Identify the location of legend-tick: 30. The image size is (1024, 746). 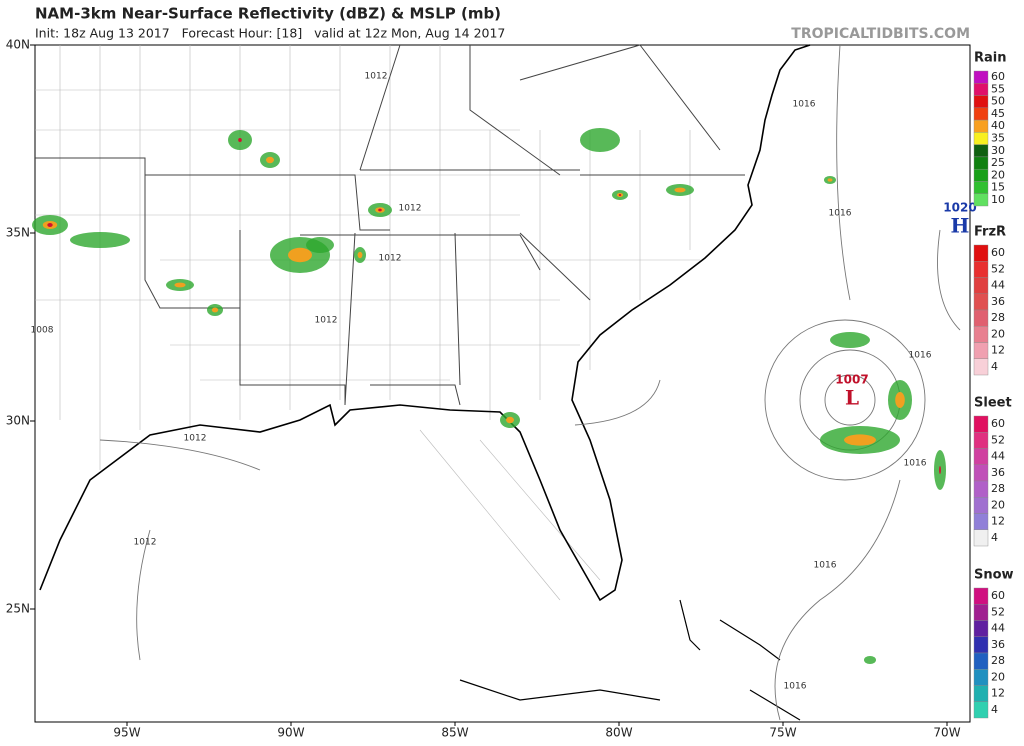
(998, 150).